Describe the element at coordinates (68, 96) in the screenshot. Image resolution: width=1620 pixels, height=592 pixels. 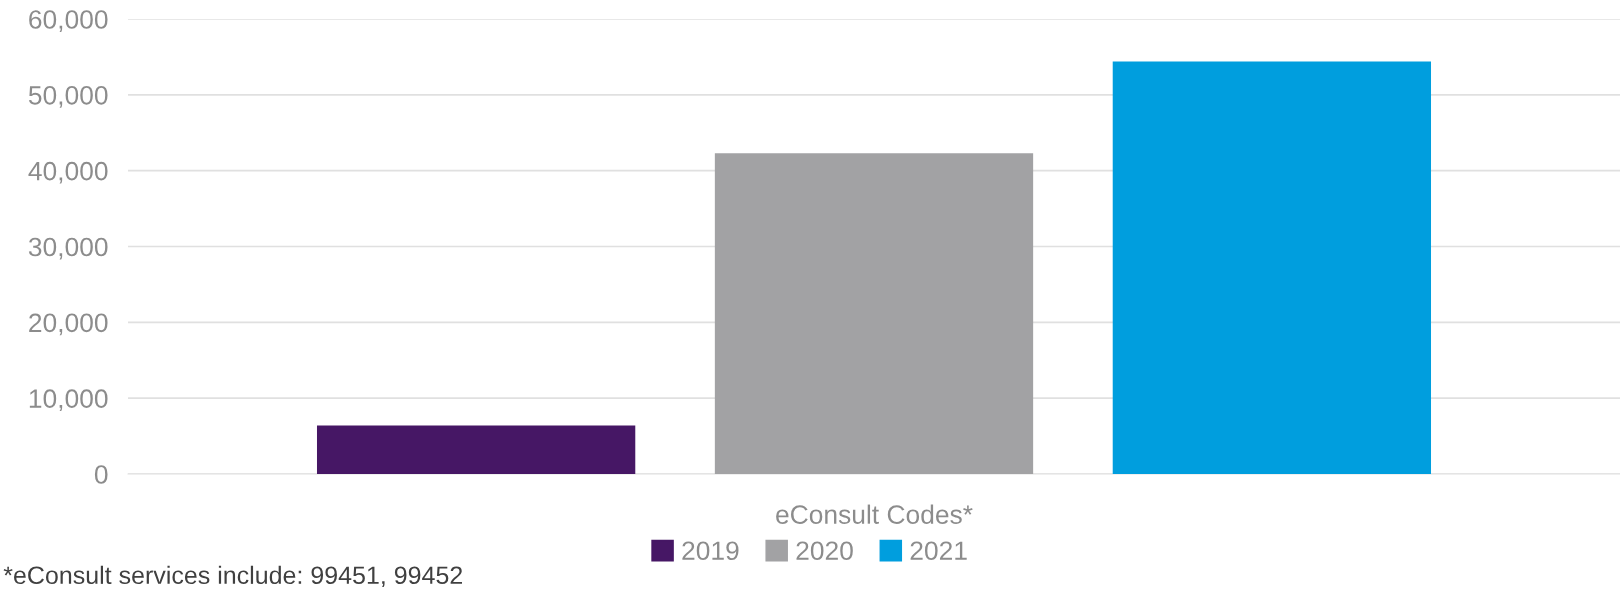
I see `y-tick-label: 50,000` at that location.